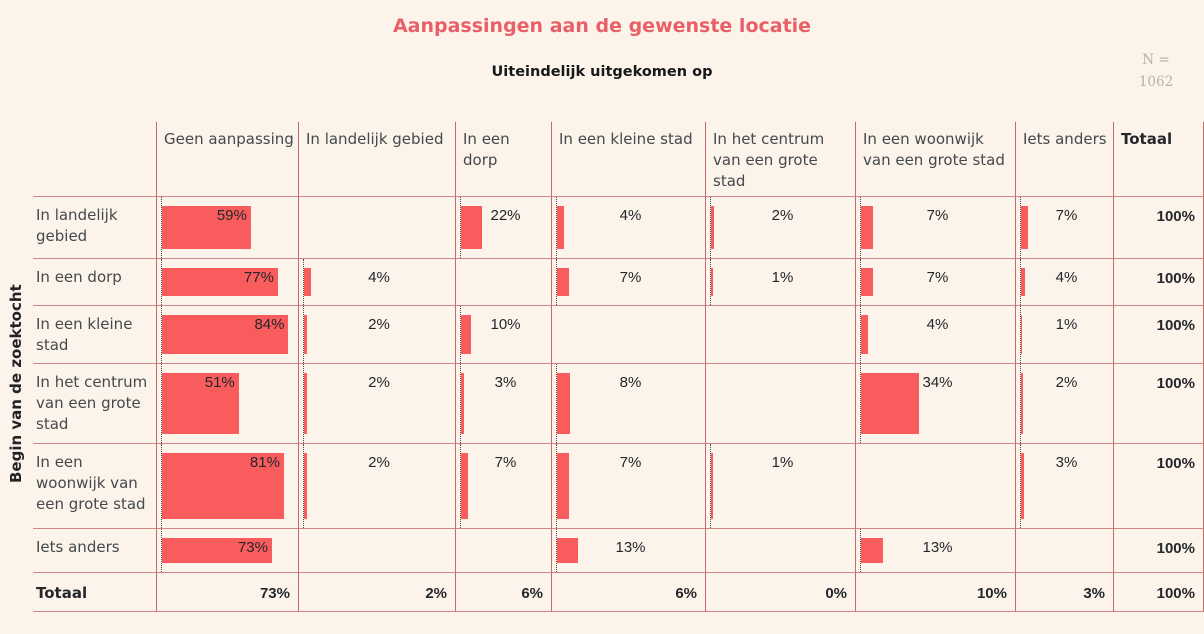 Image resolution: width=1204 pixels, height=634 pixels. Describe the element at coordinates (1156, 60) in the screenshot. I see `sample-size-label: N =` at that location.